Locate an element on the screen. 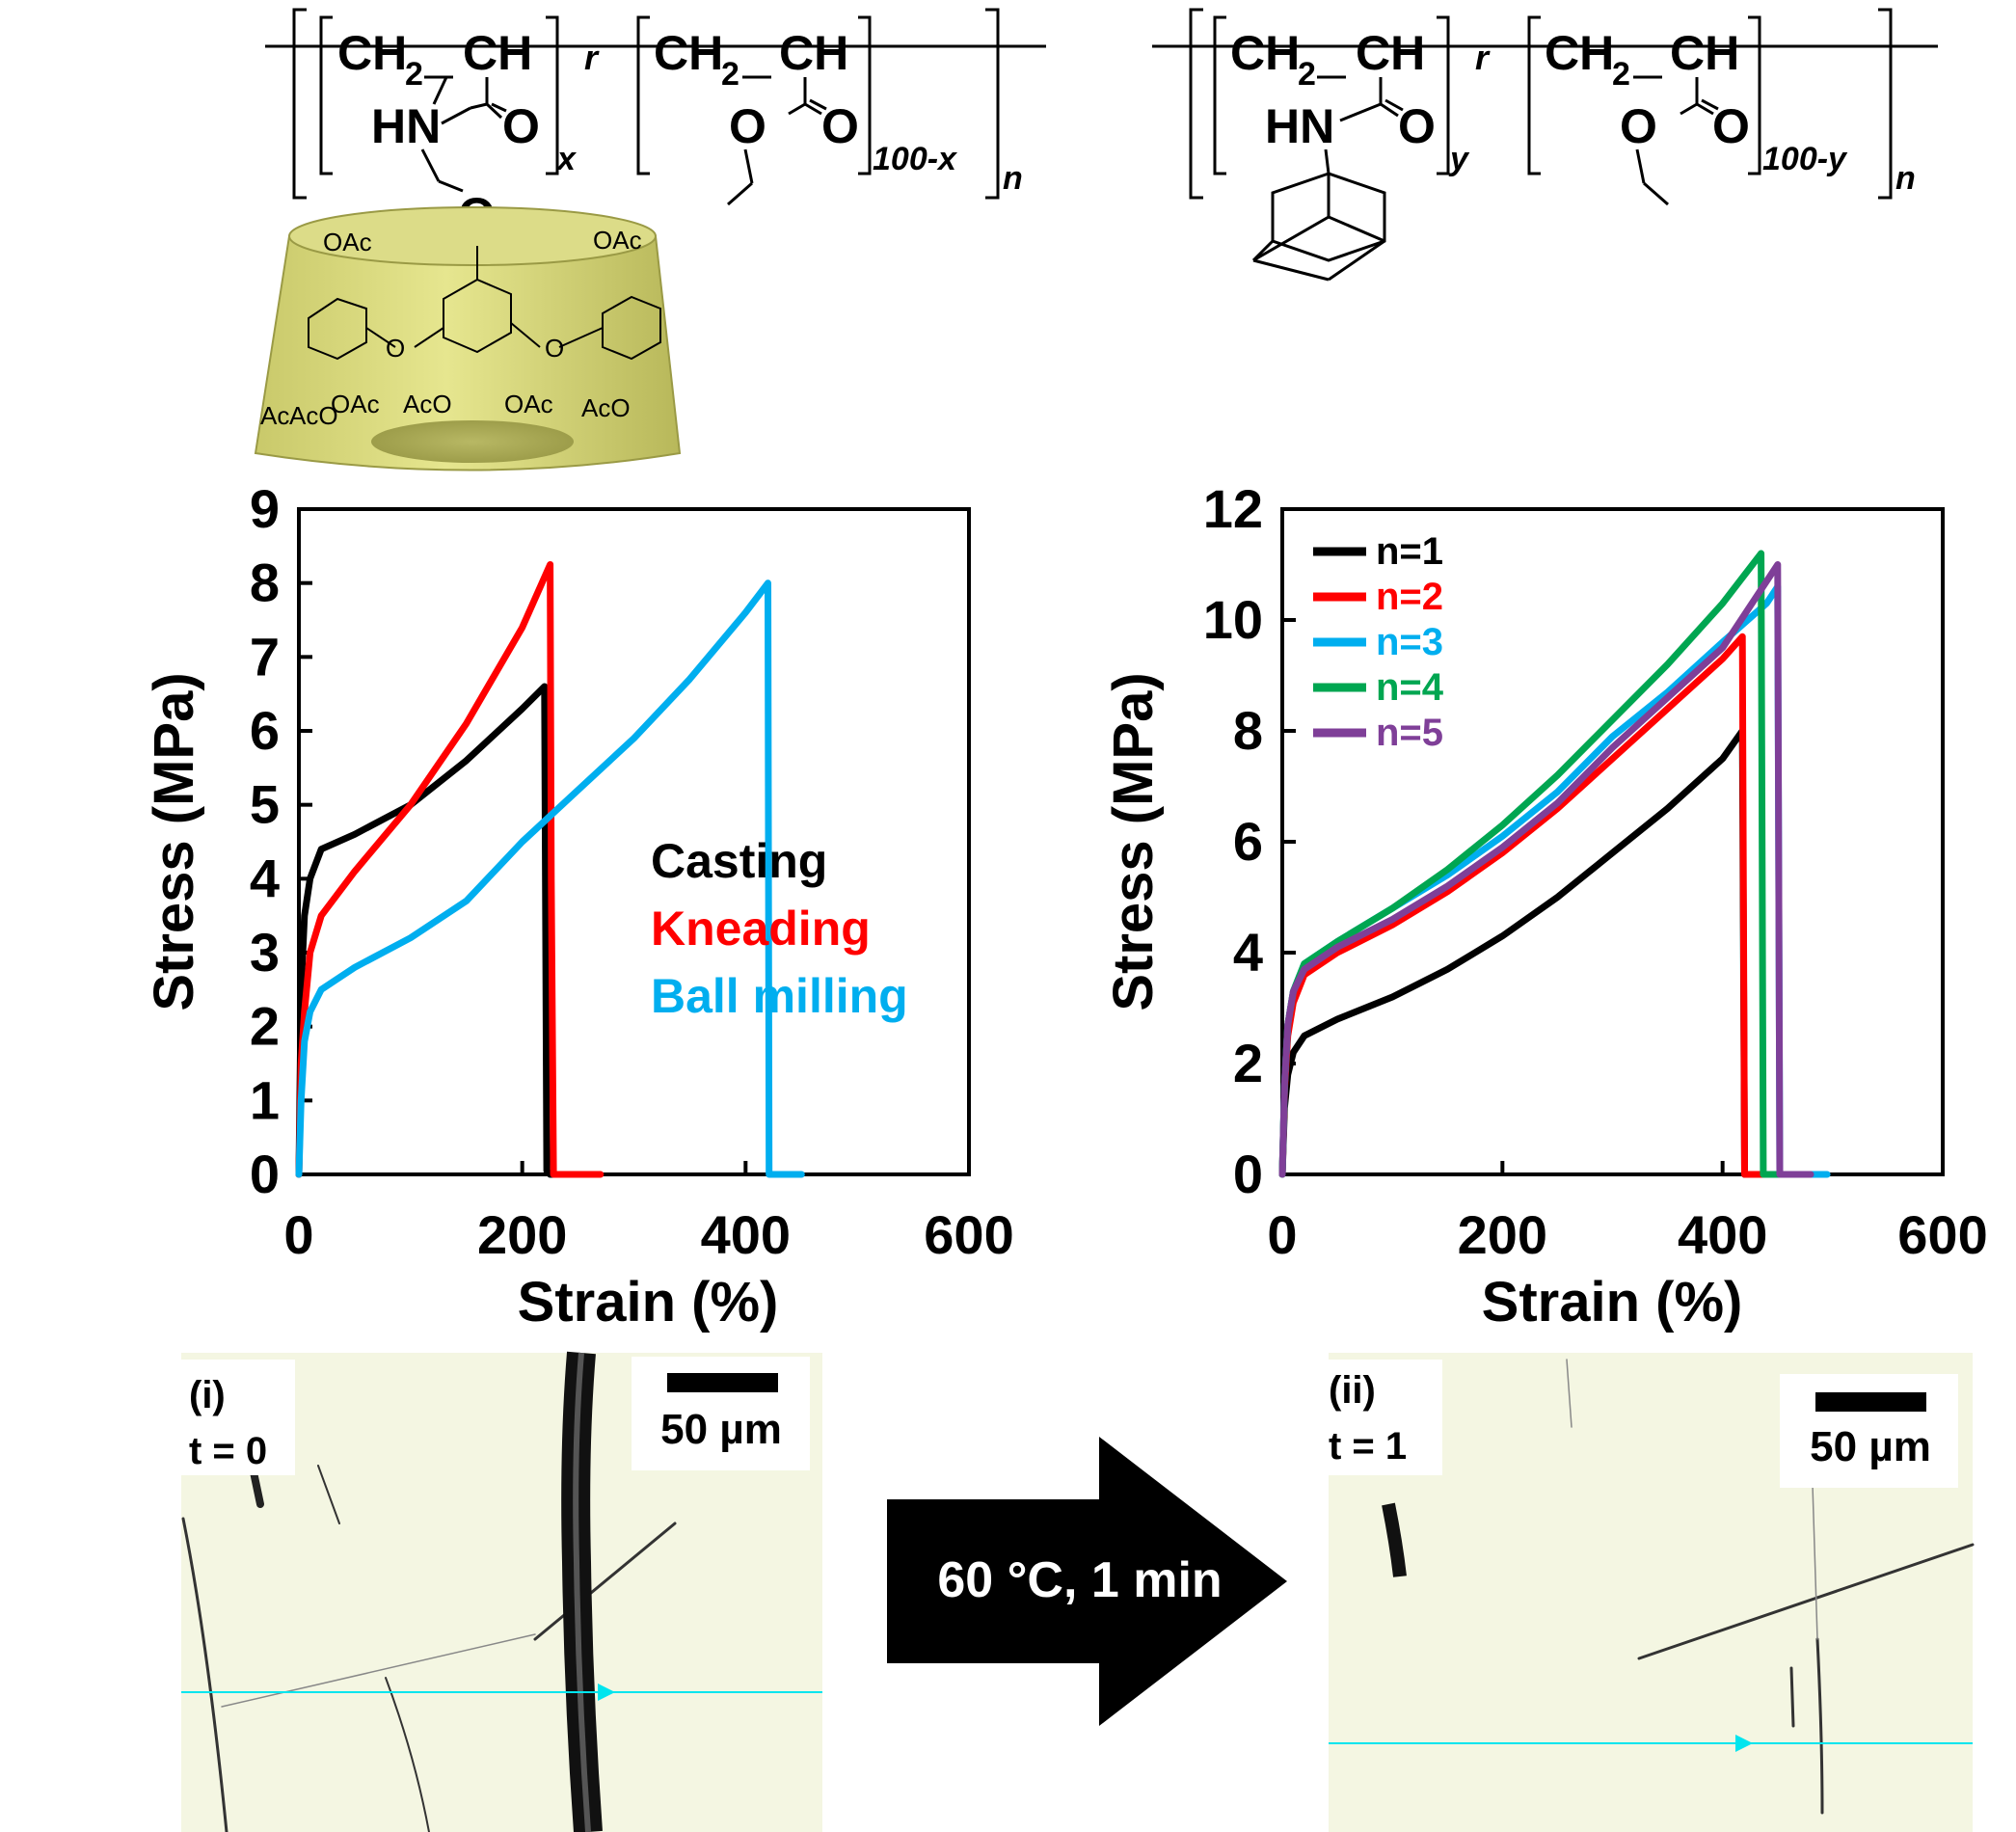  micrograph-t0: (i) t = 0 50 µm is located at coordinates (501, 1591).